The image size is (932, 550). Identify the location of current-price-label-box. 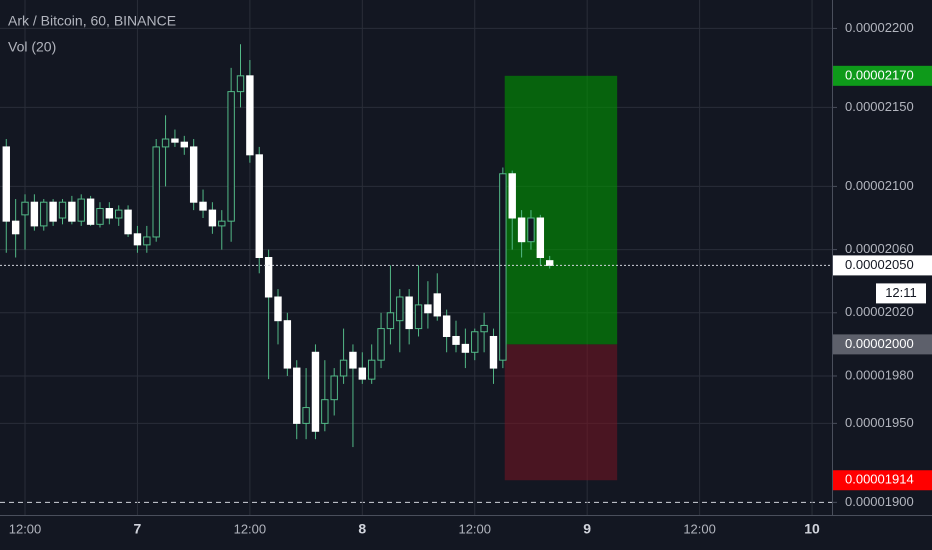
(882, 265).